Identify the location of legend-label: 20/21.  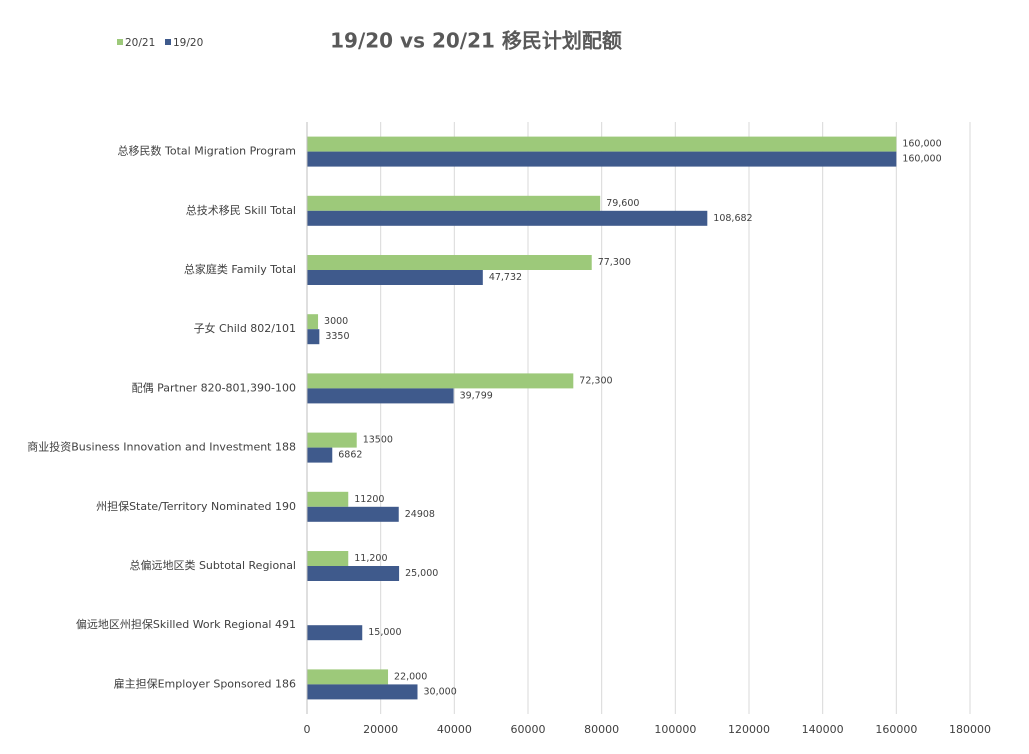
(140, 43).